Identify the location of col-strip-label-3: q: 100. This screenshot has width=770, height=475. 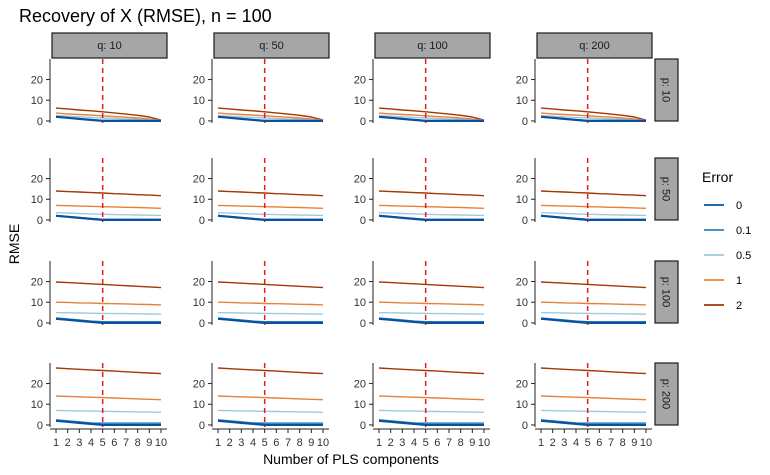
(432, 46).